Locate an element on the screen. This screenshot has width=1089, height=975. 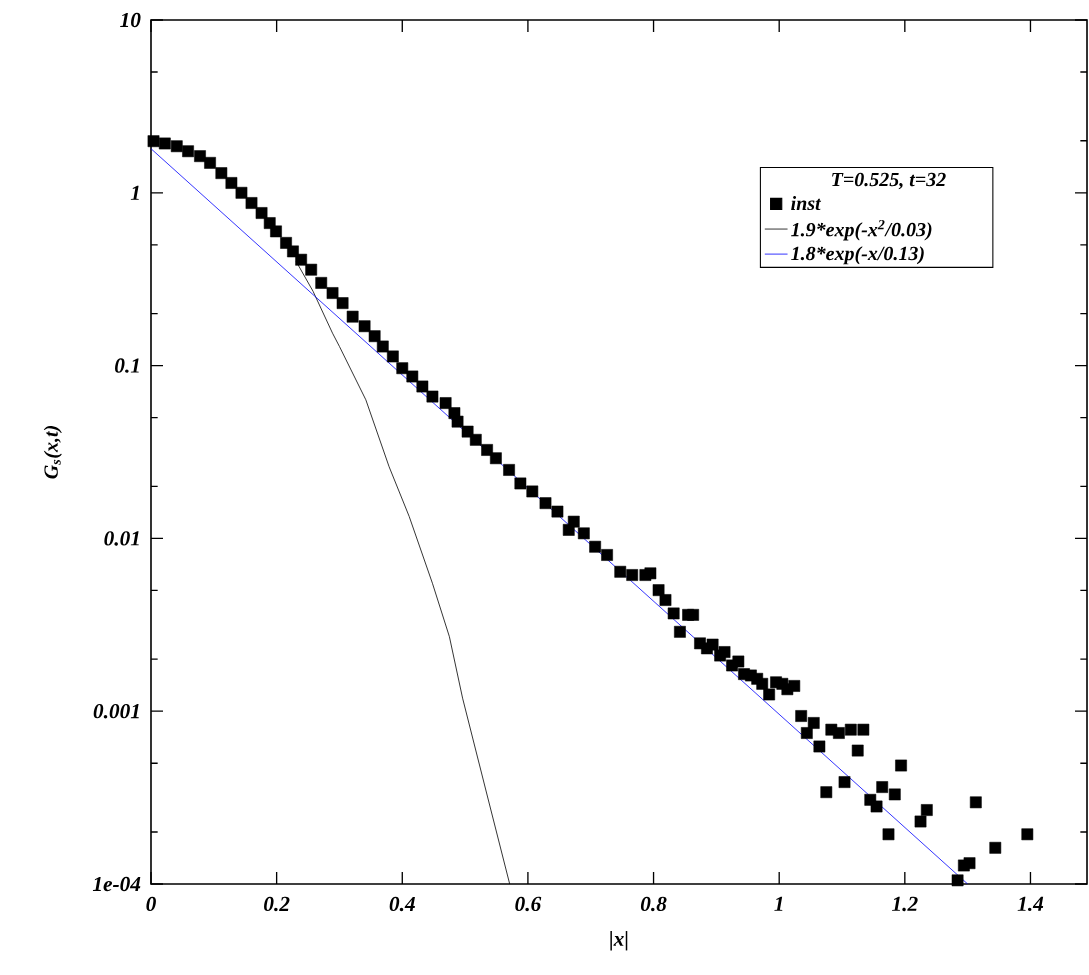
y-axis-title: G$_{s}$(x,t) is located at coordinates (52, 452).